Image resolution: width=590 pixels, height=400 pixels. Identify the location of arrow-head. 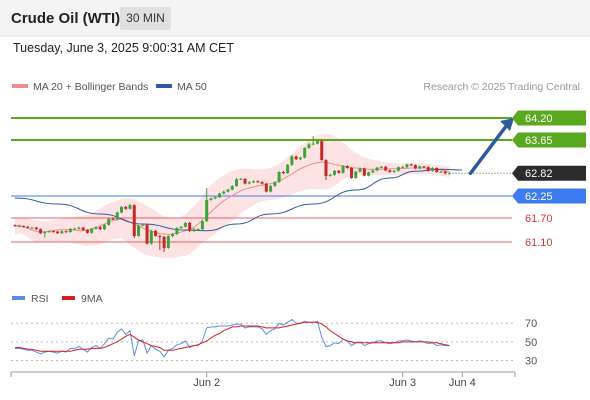
(507, 124).